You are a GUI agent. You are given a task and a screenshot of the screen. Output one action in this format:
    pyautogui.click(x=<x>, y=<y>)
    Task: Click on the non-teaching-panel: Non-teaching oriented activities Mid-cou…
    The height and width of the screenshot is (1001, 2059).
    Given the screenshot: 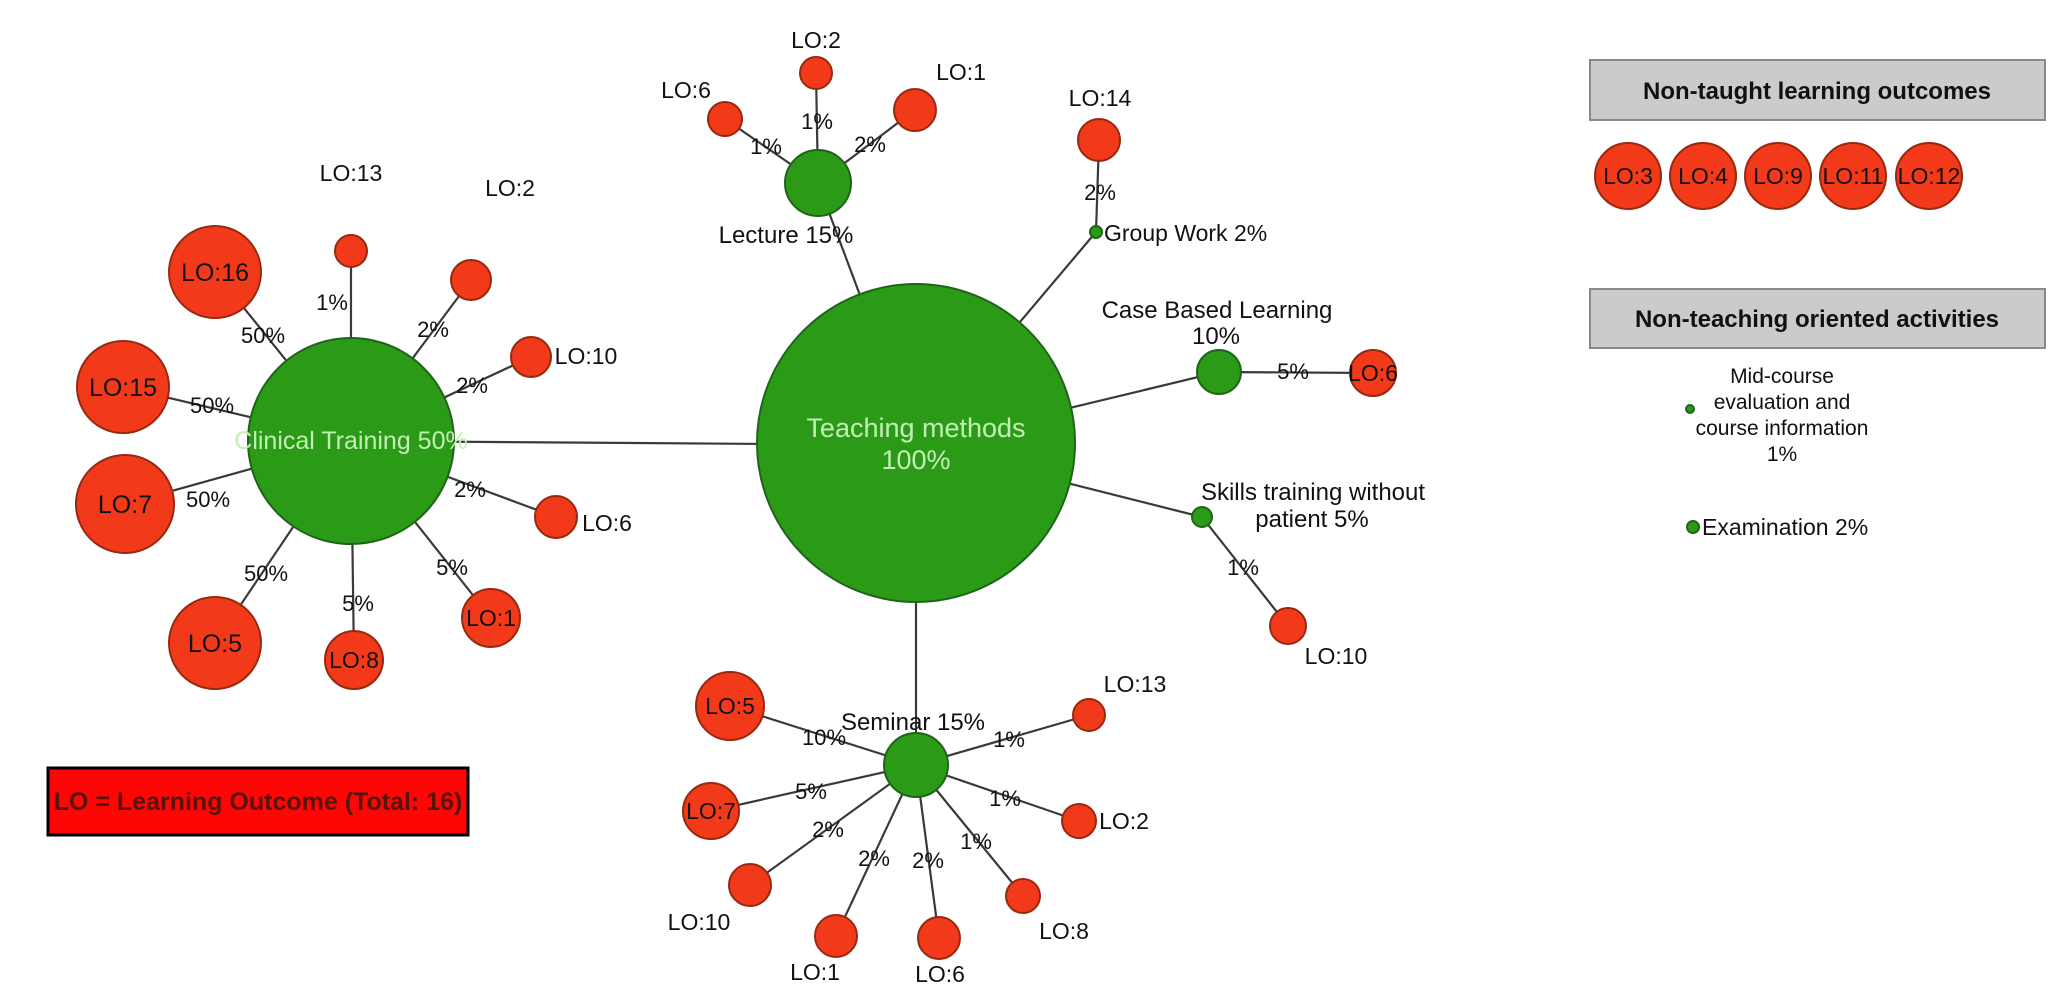 What is the action you would take?
    pyautogui.click(x=1817, y=414)
    